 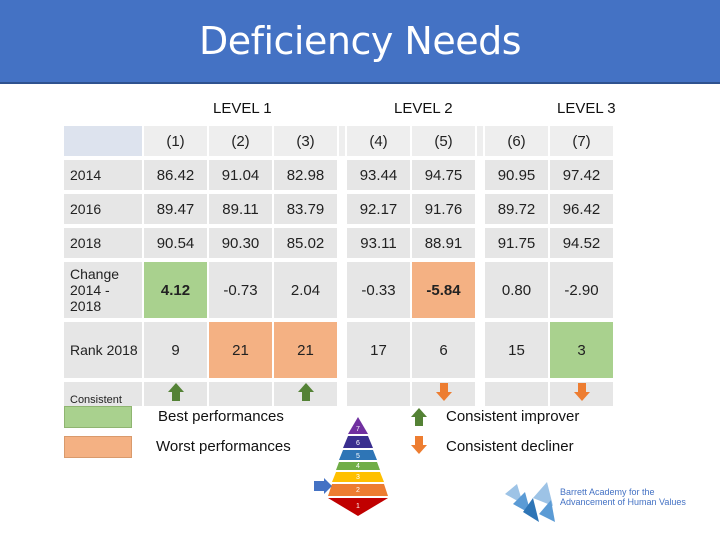 I want to click on col-header: (5), so click(x=443, y=141).